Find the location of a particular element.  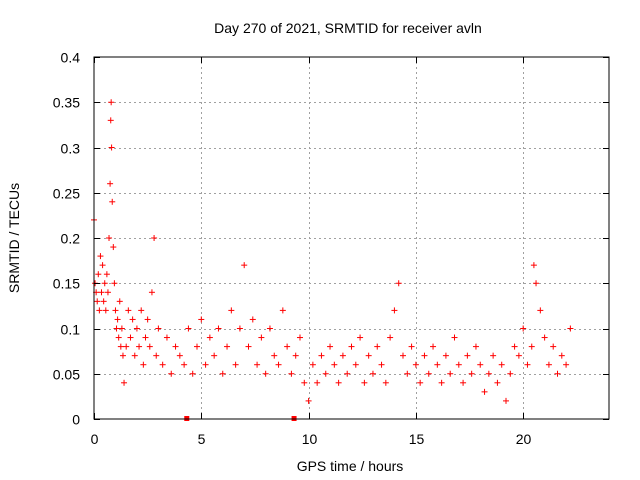

y-tick-label: 0.05 is located at coordinates (66, 375).